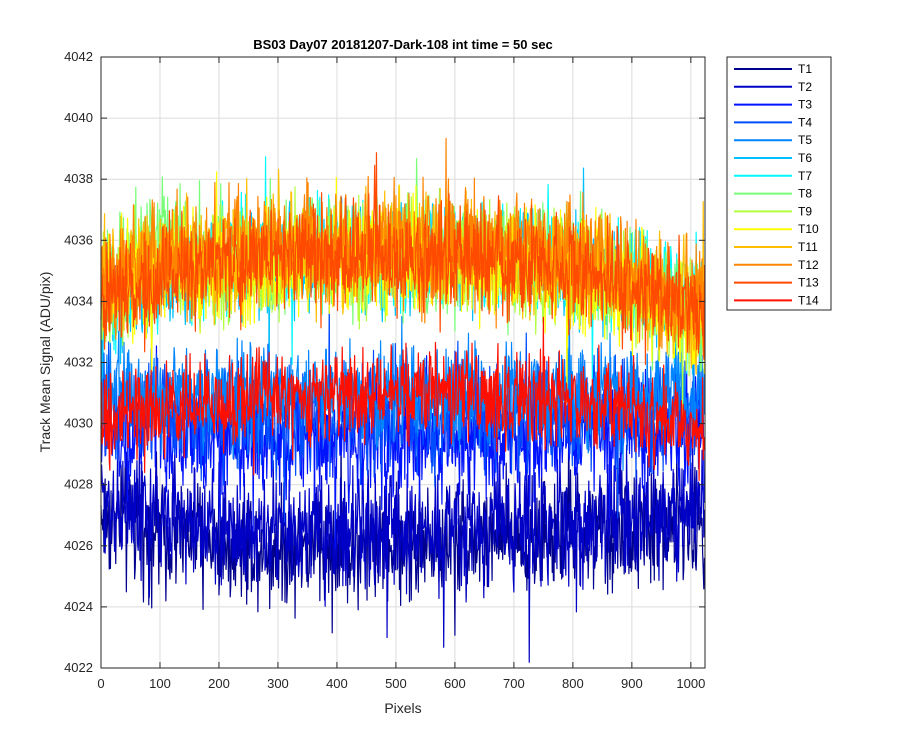  Describe the element at coordinates (808, 247) in the screenshot. I see `legend-label-t11: T11` at that location.